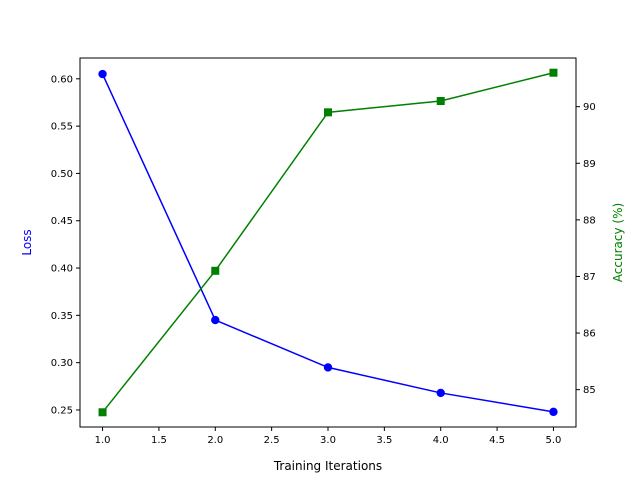 Image resolution: width=640 pixels, height=480 pixels. I want to click on x-tick-label: 4.0, so click(441, 440).